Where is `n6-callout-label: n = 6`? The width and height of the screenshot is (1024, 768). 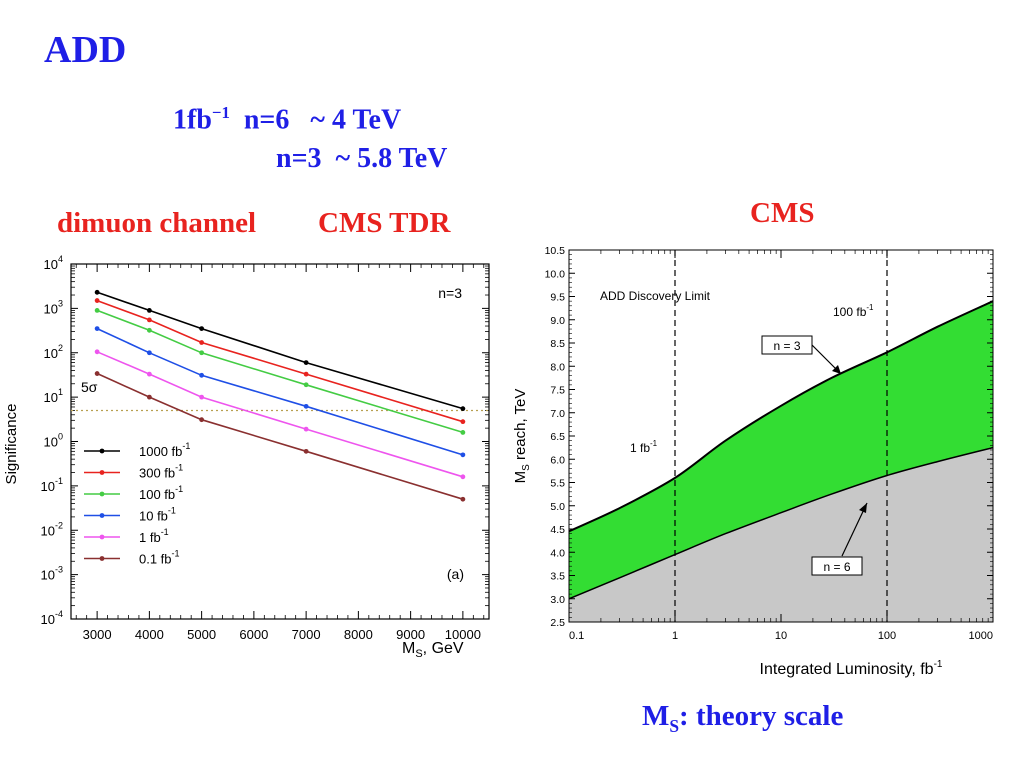 n6-callout-label: n = 6 is located at coordinates (836, 567).